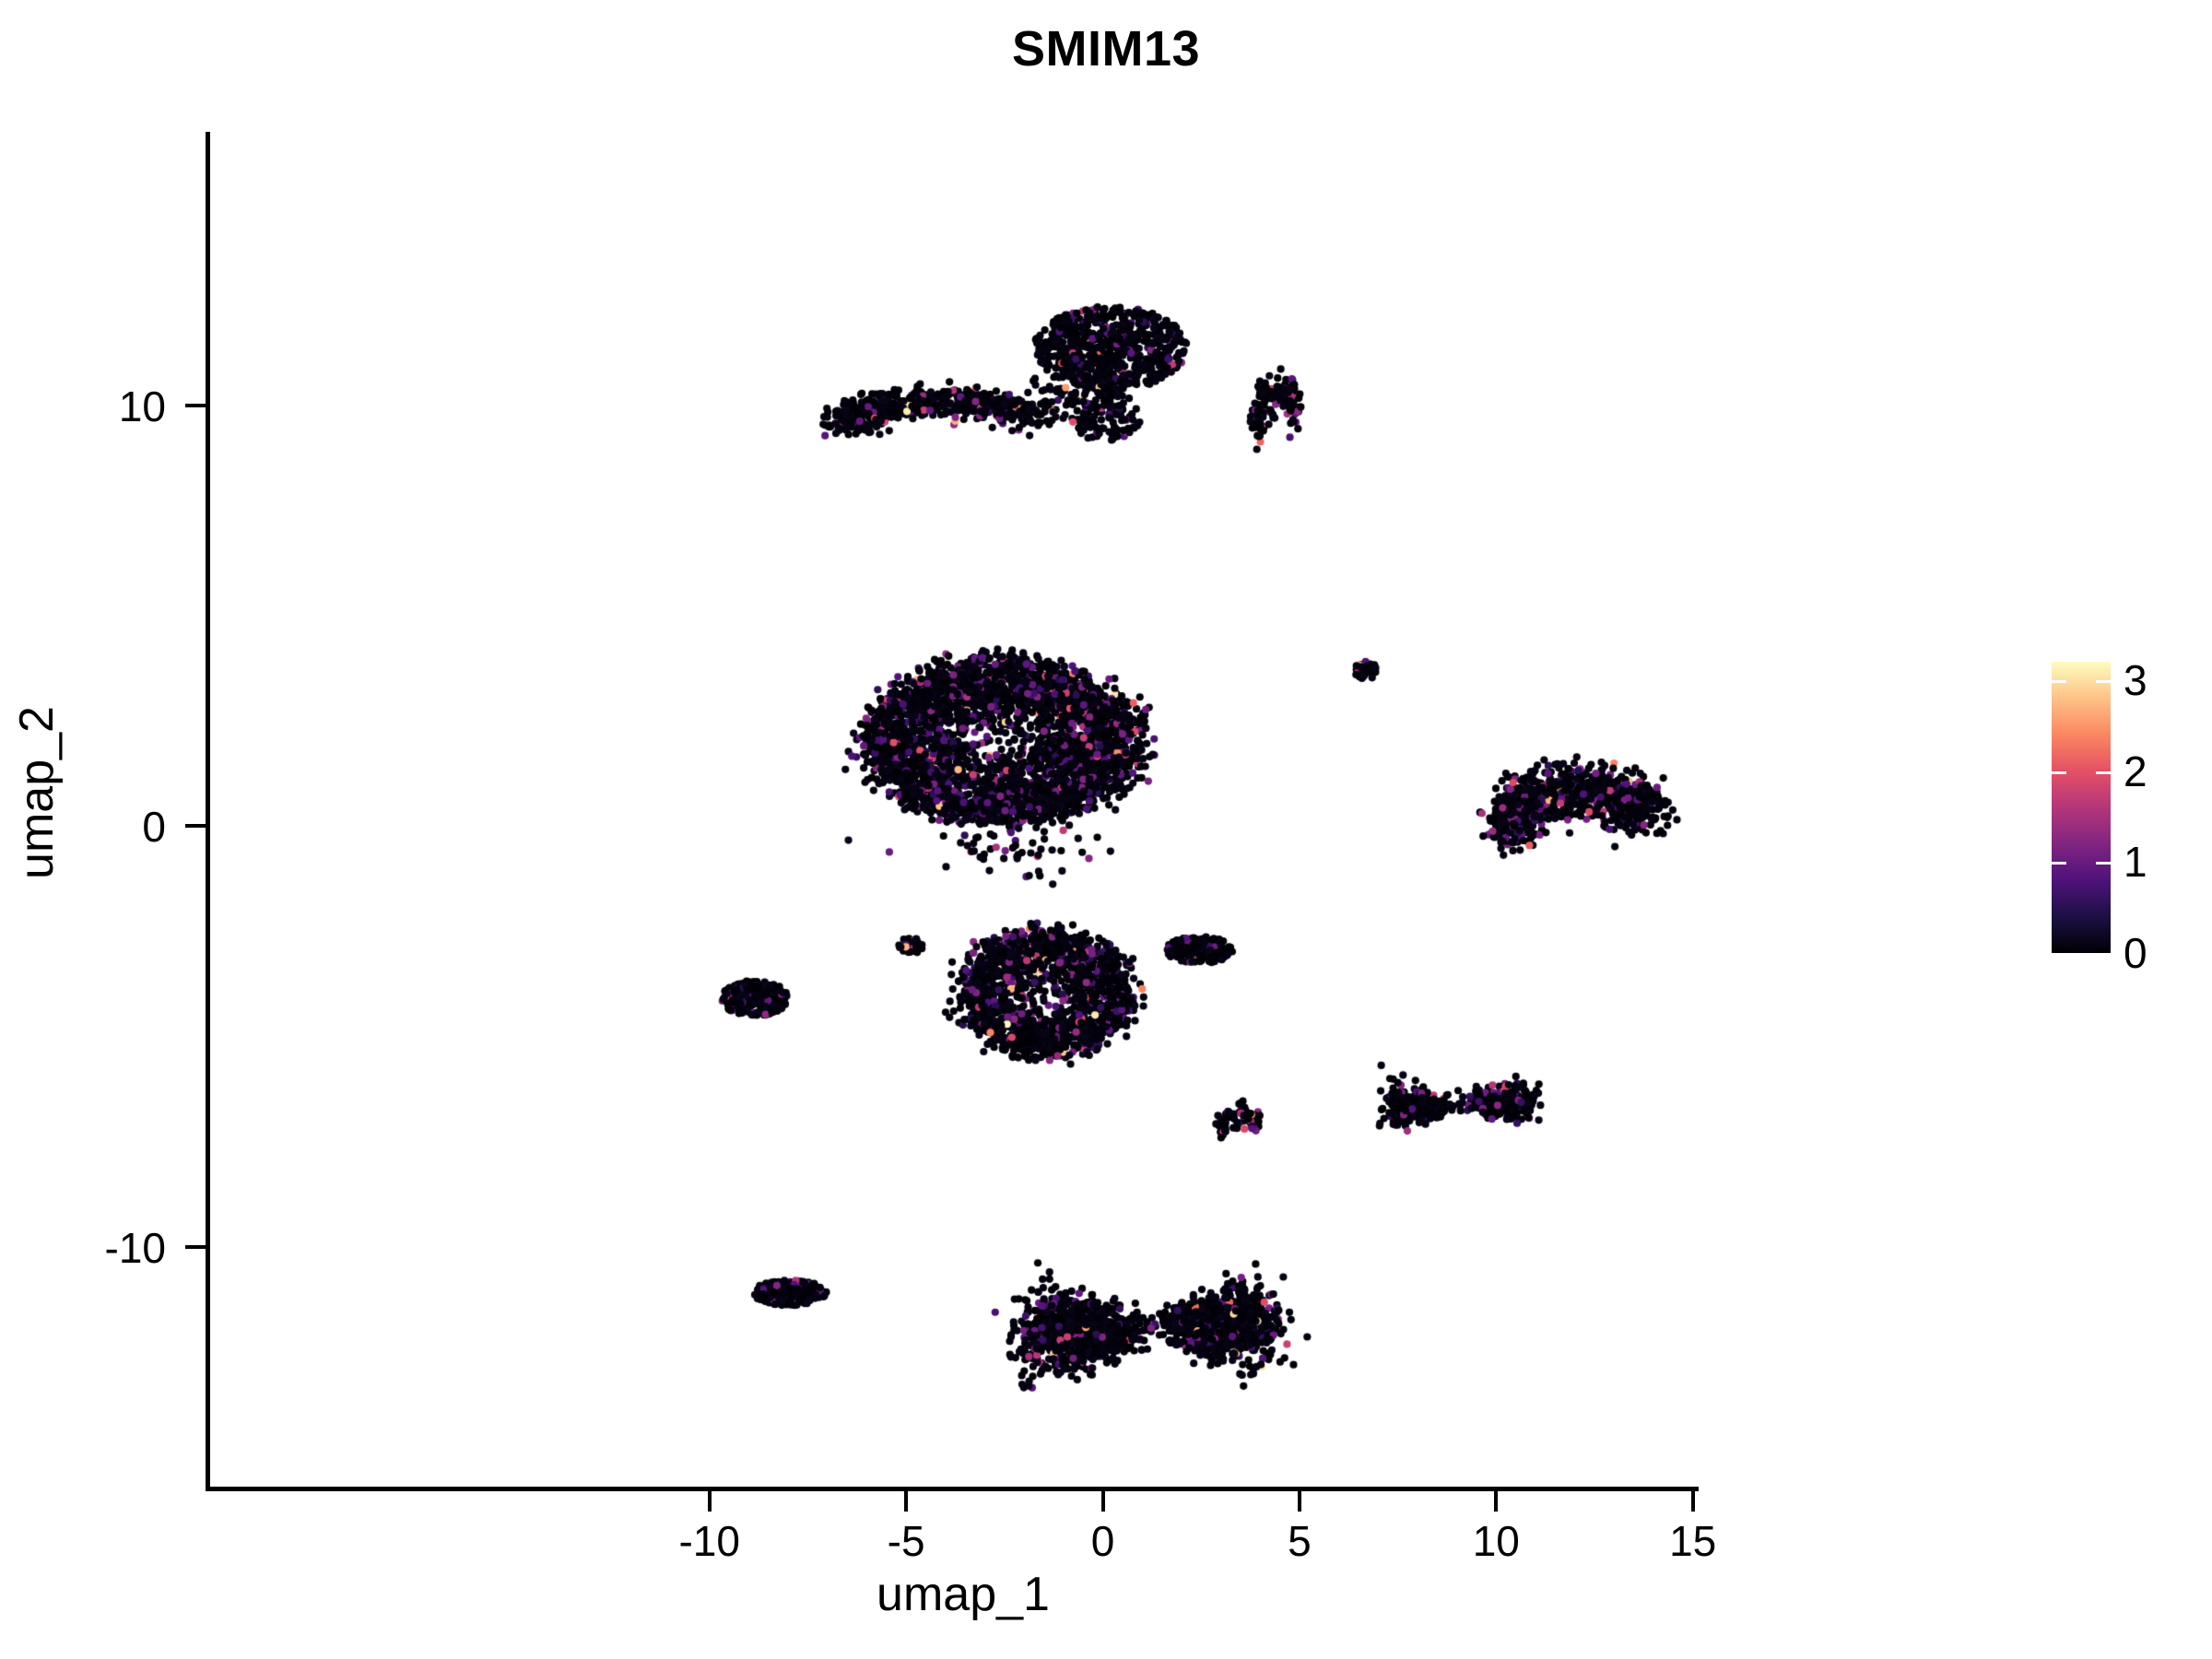 This screenshot has height=1659, width=2212. I want to click on x-tick-label: -10, so click(709, 1541).